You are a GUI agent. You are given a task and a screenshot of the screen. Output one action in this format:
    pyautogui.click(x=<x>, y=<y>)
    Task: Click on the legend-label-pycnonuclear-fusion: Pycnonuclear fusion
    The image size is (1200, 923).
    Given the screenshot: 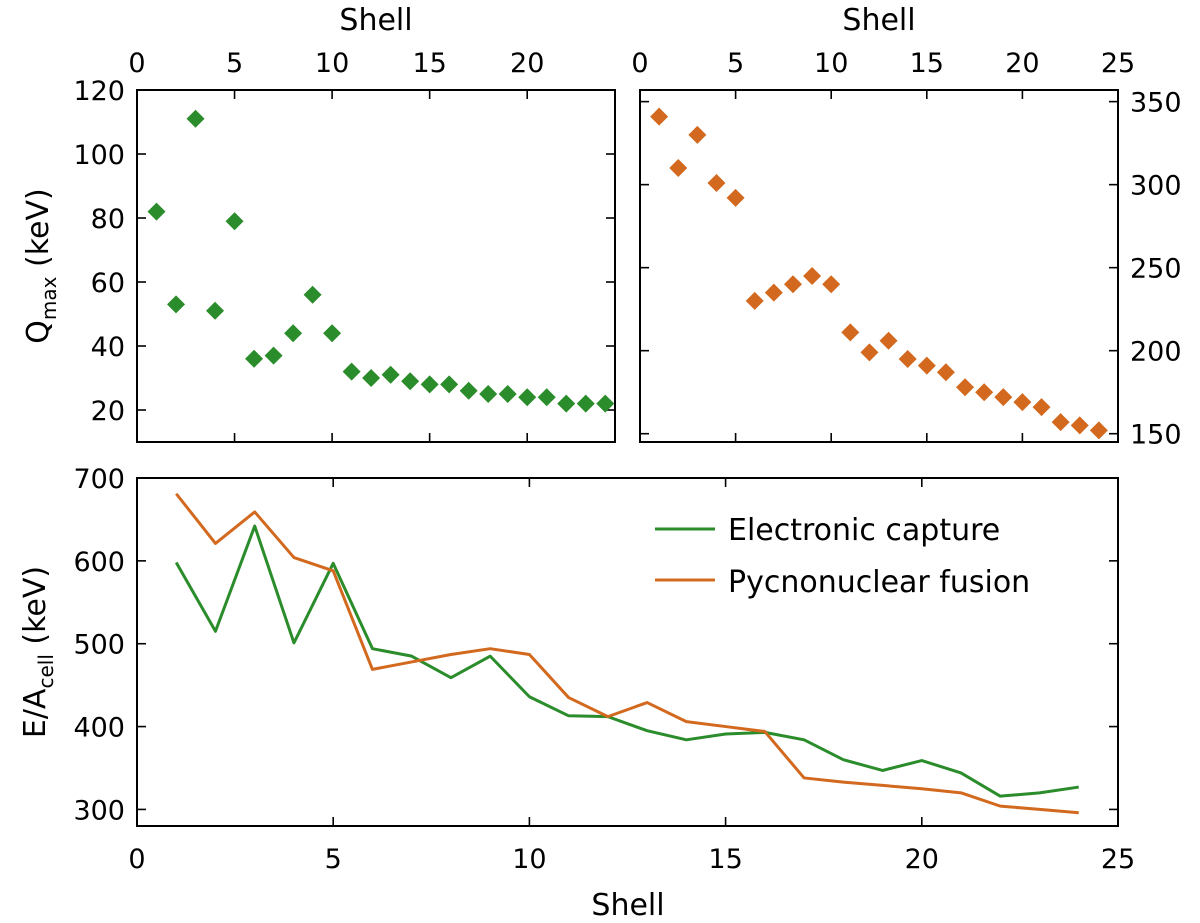 What is the action you would take?
    pyautogui.click(x=879, y=582)
    